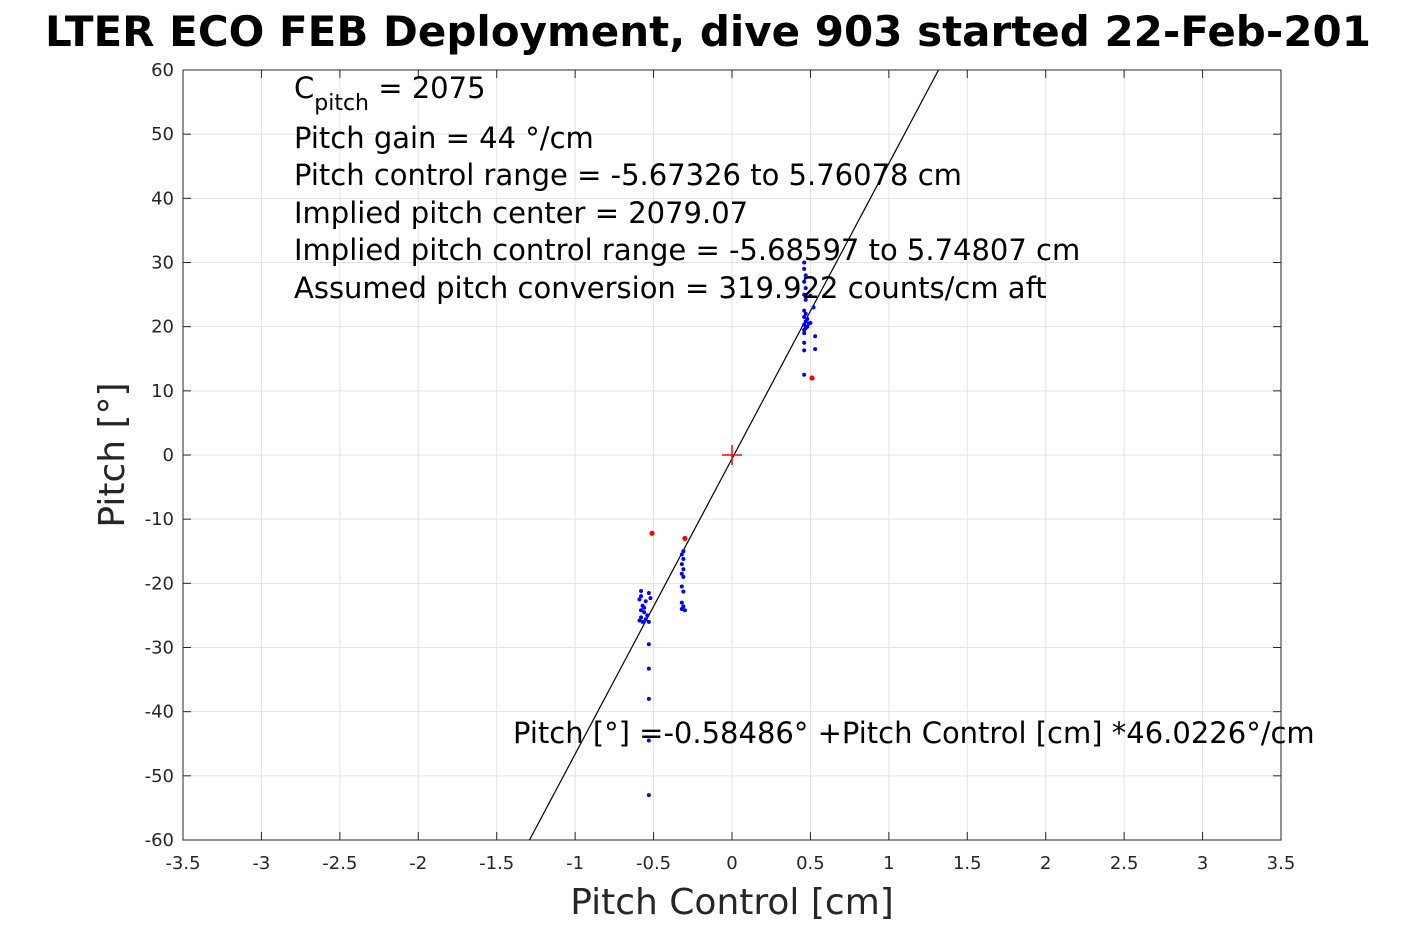  Describe the element at coordinates (727, 529) in the screenshot. I see `data-points` at that location.